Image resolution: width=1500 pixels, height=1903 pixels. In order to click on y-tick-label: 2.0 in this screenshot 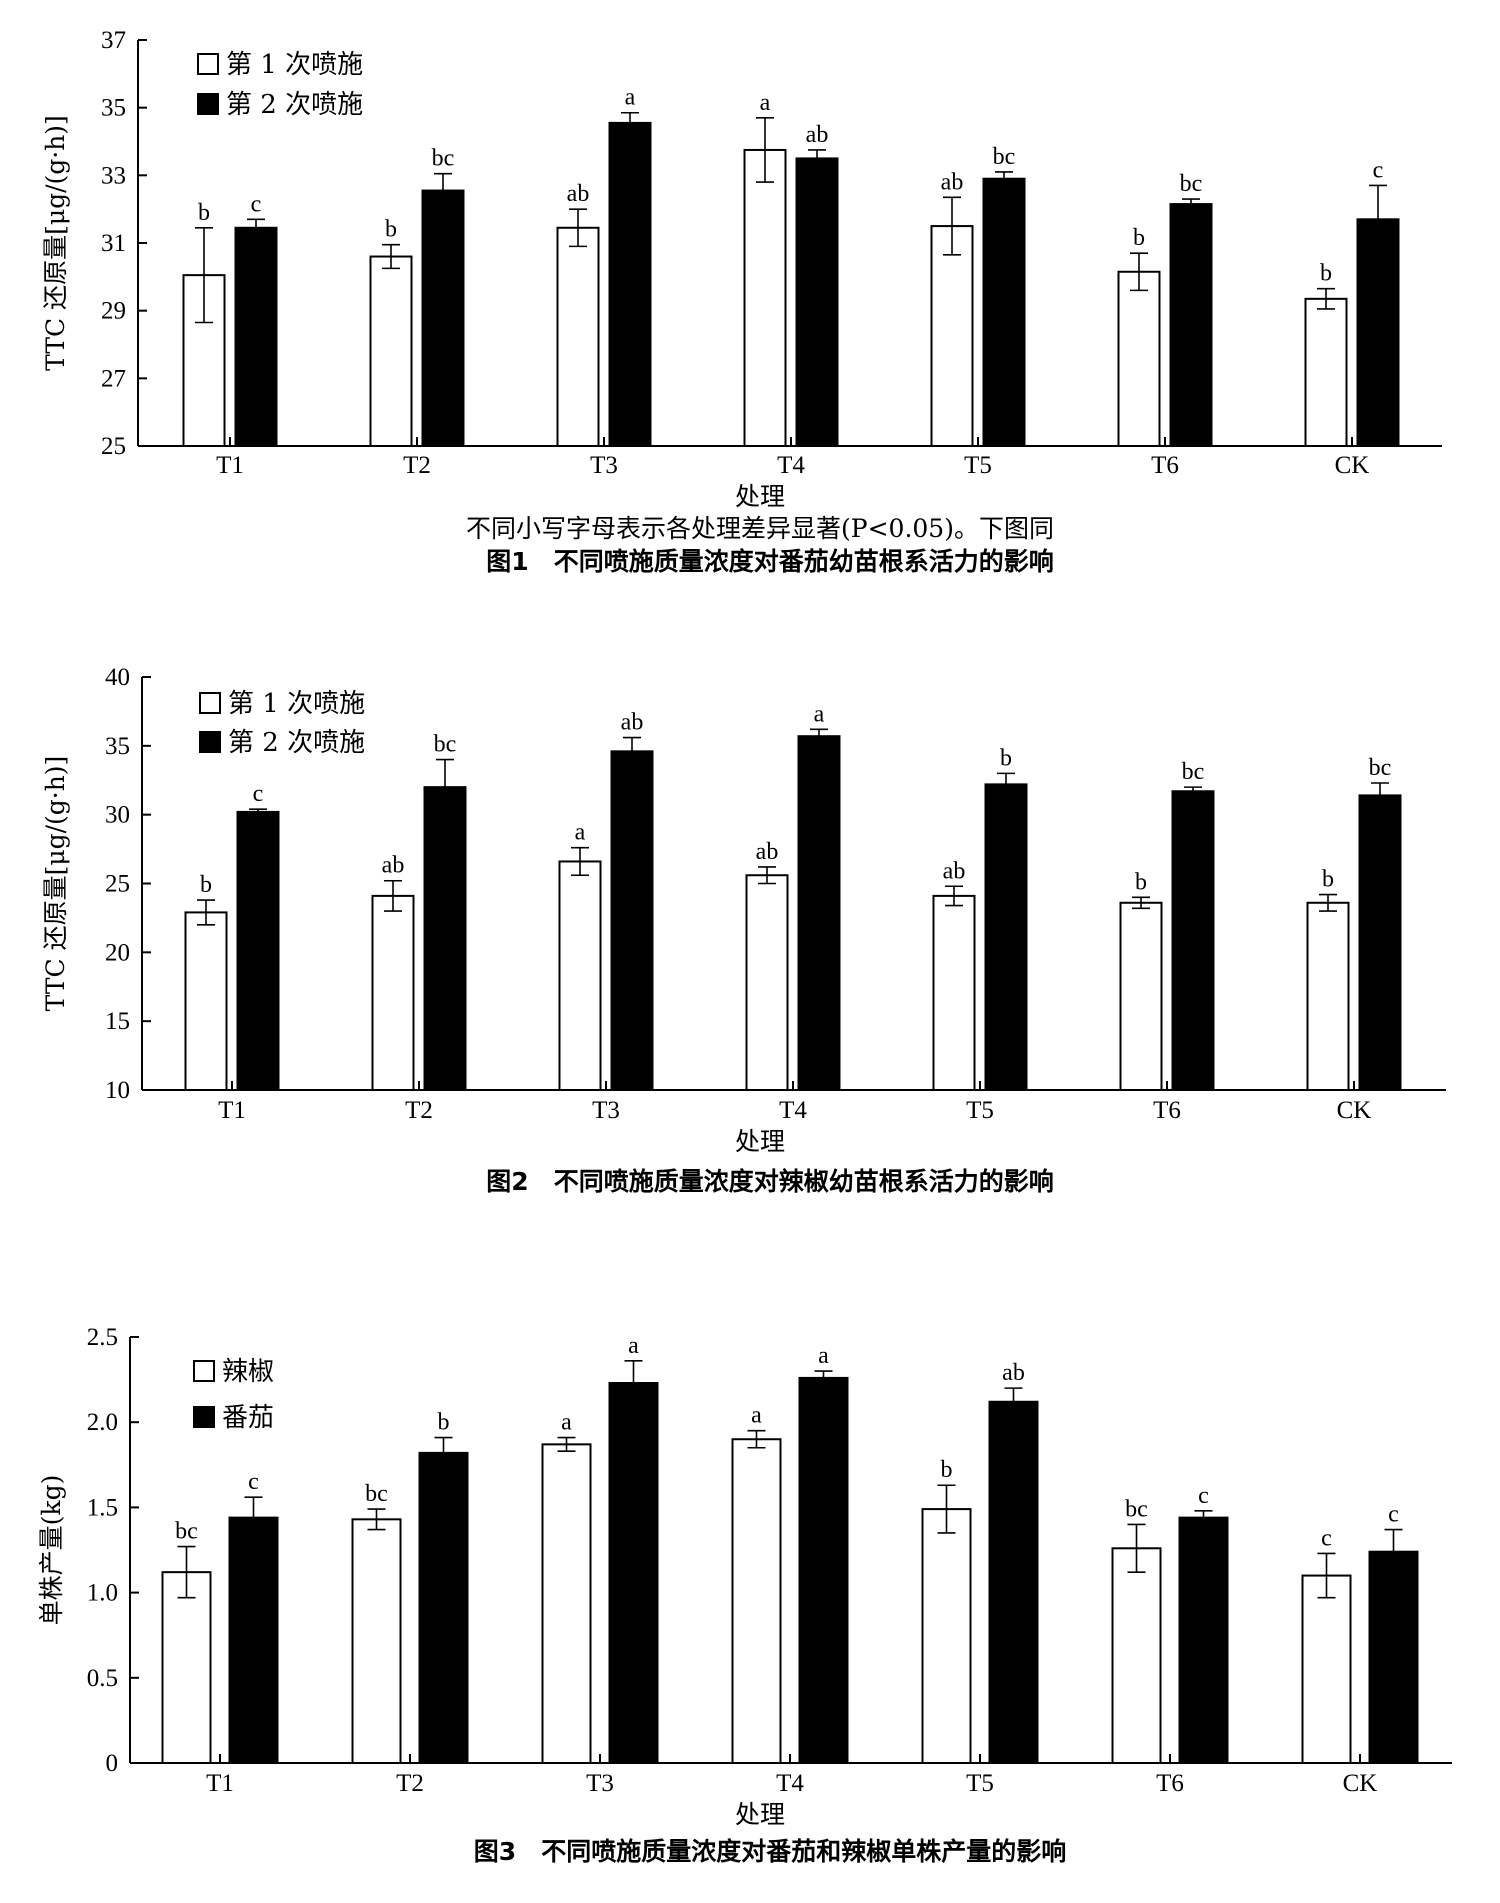, I will do `click(102, 1422)`.